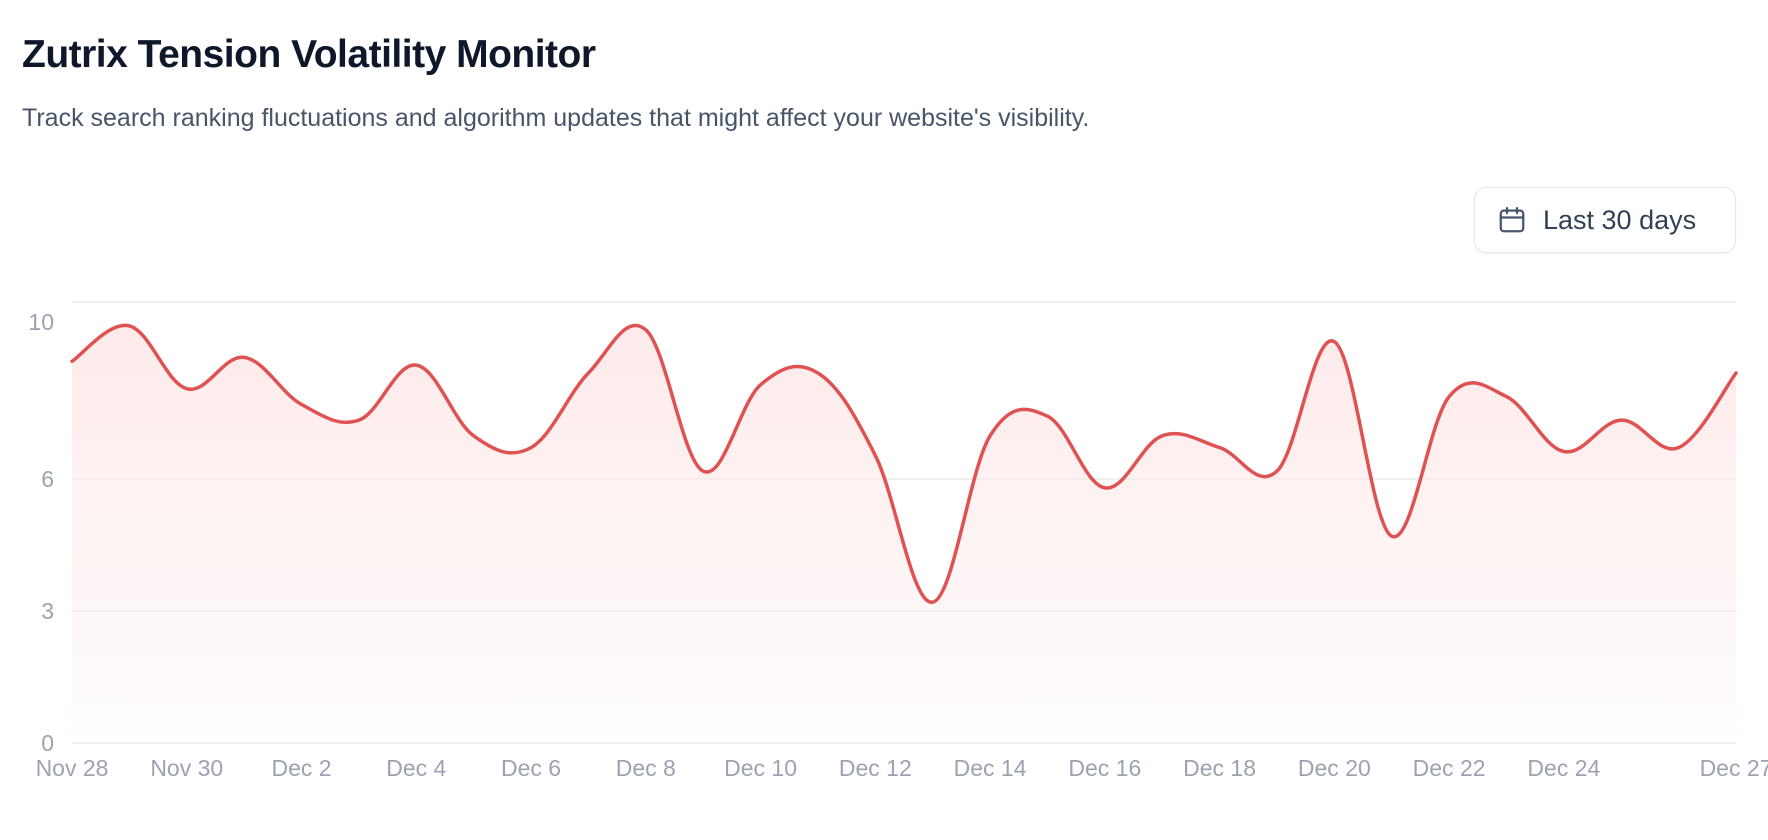  What do you see at coordinates (41, 532) in the screenshot?
I see `y-axis: 0 3 6 10` at bounding box center [41, 532].